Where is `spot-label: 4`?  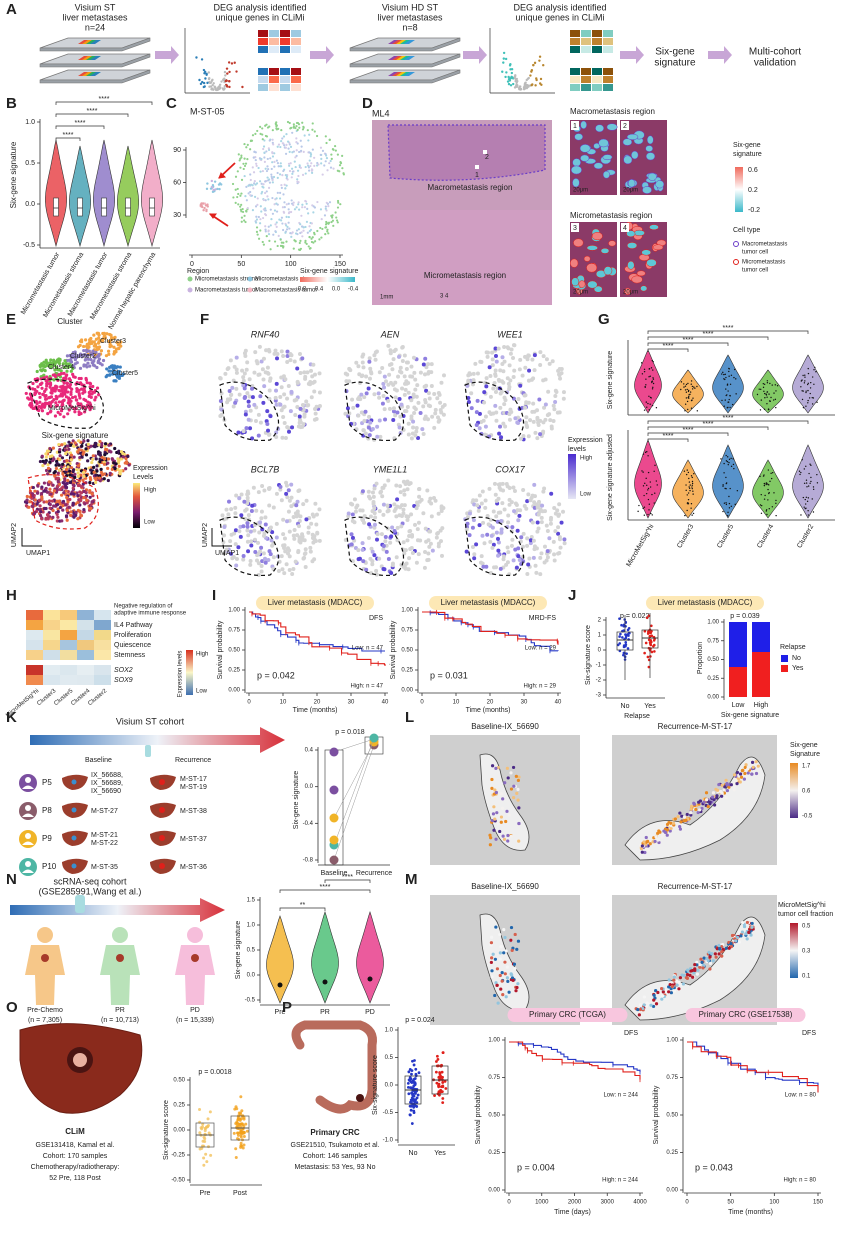
spot-label: 4 is located at coordinates (447, 297).